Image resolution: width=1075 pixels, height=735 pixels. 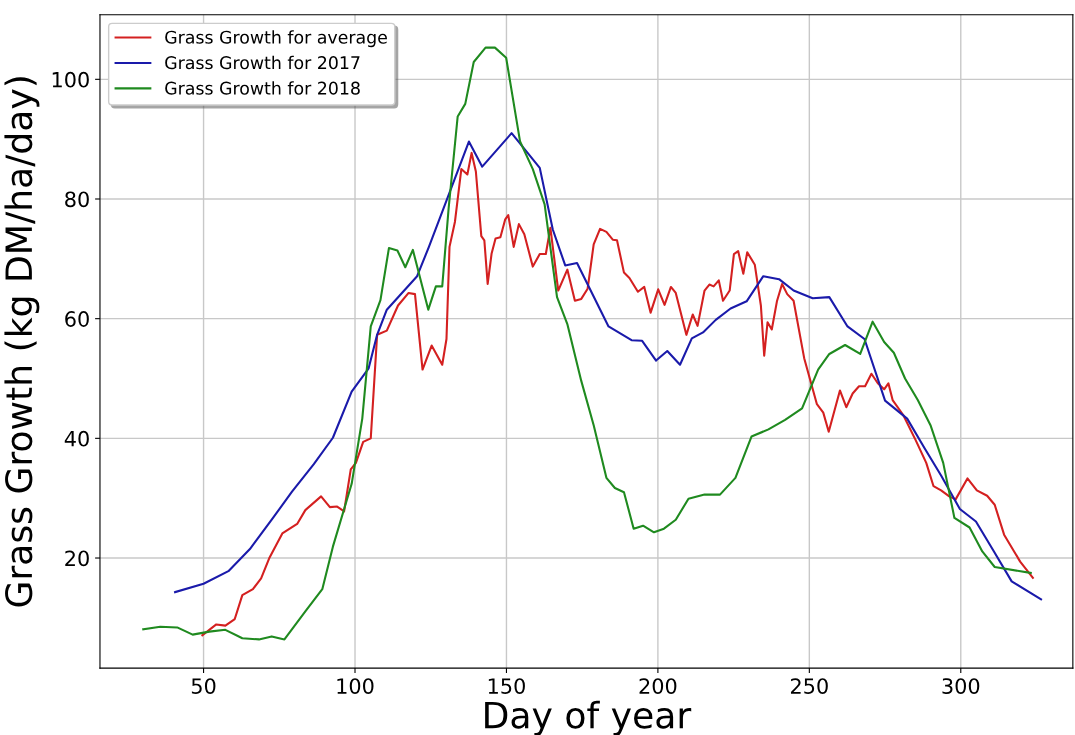 I want to click on y-tick-label: 80, so click(x=77, y=199).